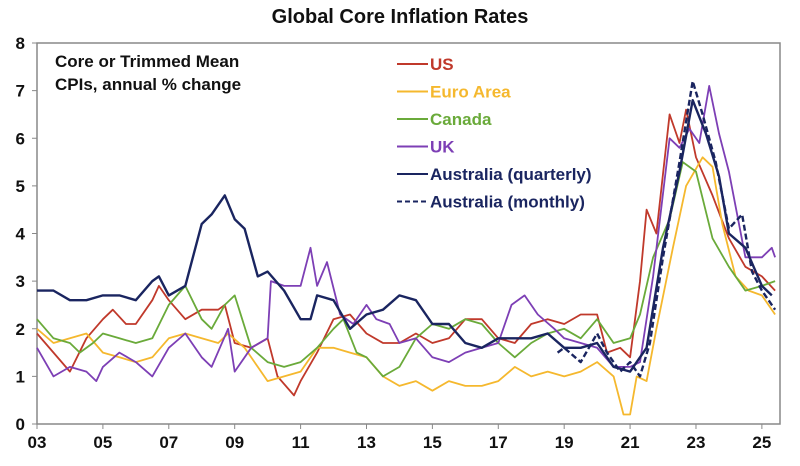  Describe the element at coordinates (234, 442) in the screenshot. I see `x-tick-label: 09` at that location.